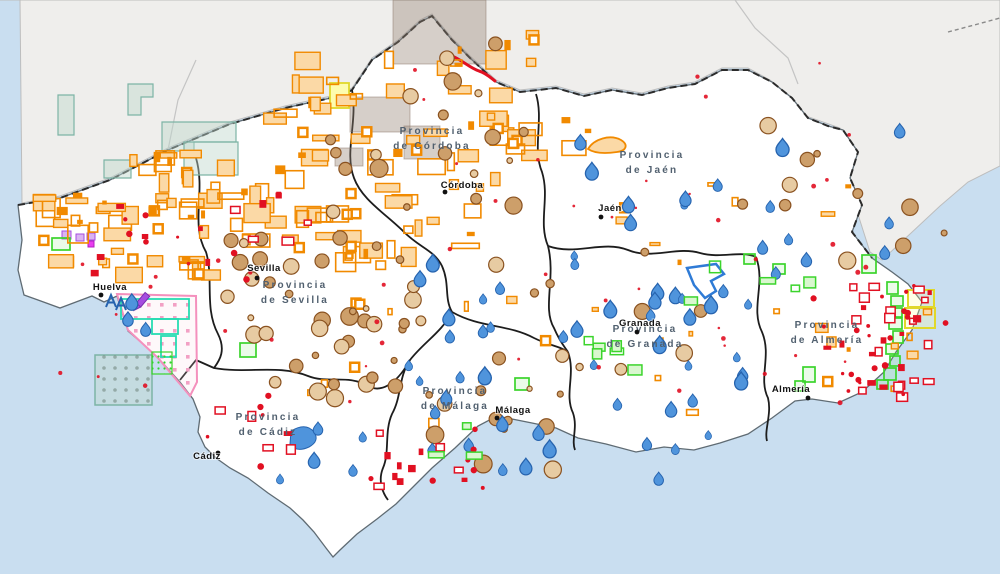 Image resolution: width=1000 pixels, height=574 pixels. What do you see at coordinates (66, 235) in the screenshot?
I see `zone-purple-rect` at bounding box center [66, 235].